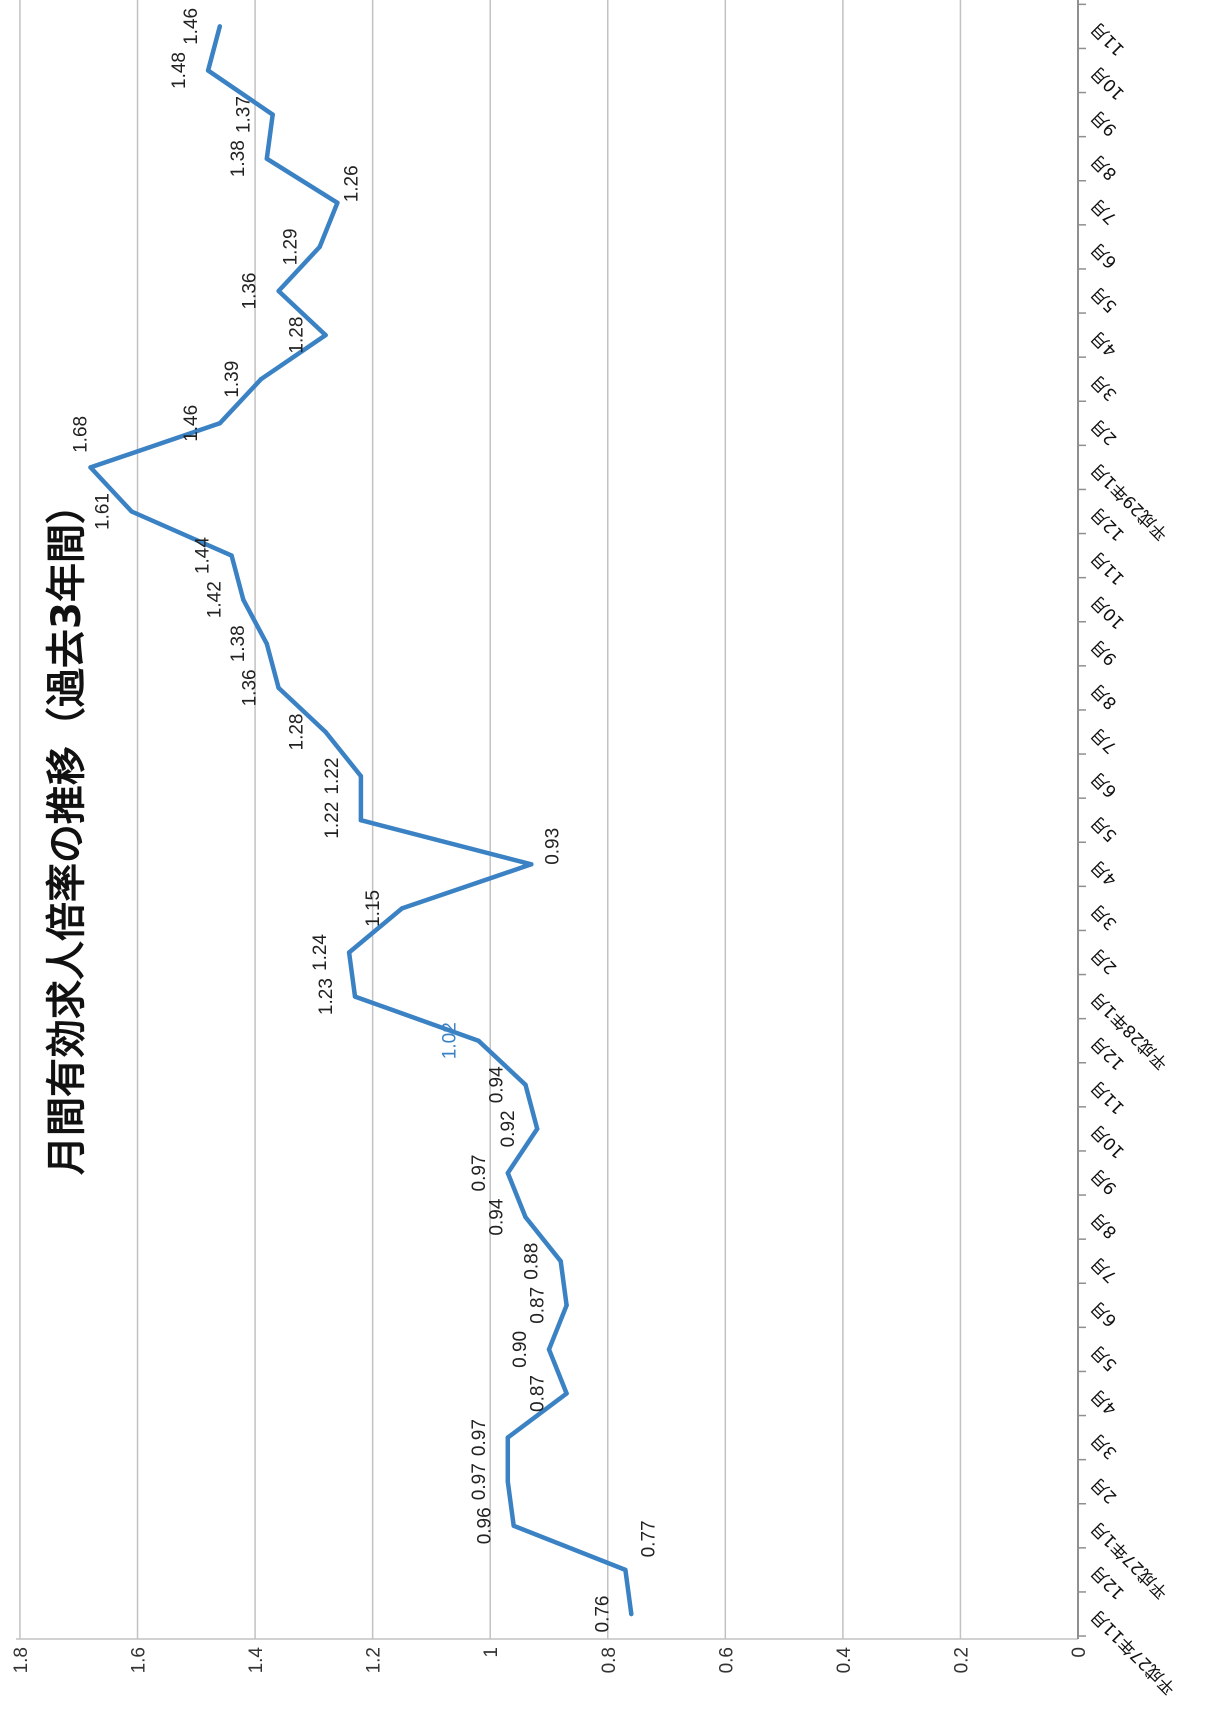  Describe the element at coordinates (139, 1660) in the screenshot. I see `y-tick-label: 1.6` at that location.